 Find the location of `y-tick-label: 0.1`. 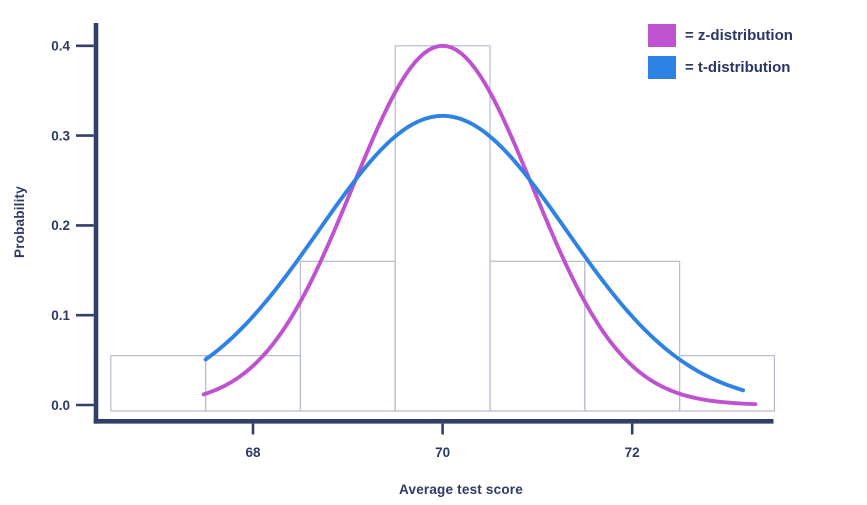

y-tick-label: 0.1 is located at coordinates (60, 315).